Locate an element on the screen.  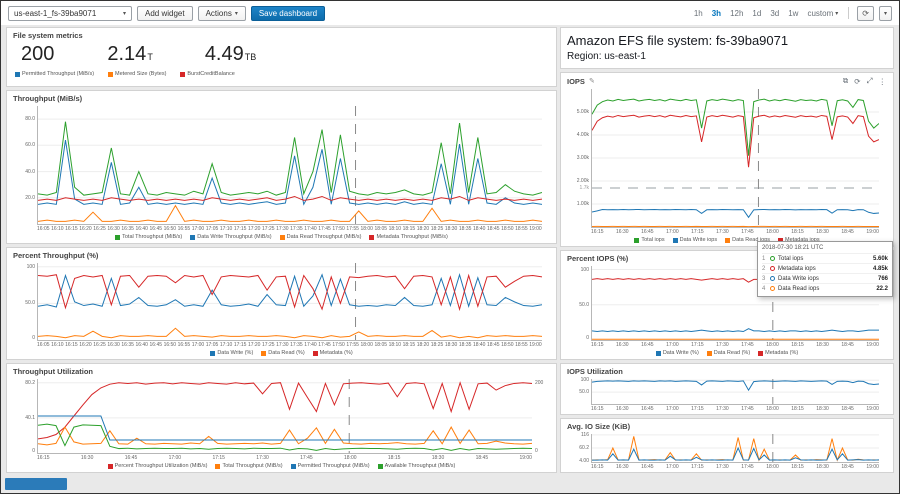
add-widget-button: Add widget is located at coordinates (165, 13).